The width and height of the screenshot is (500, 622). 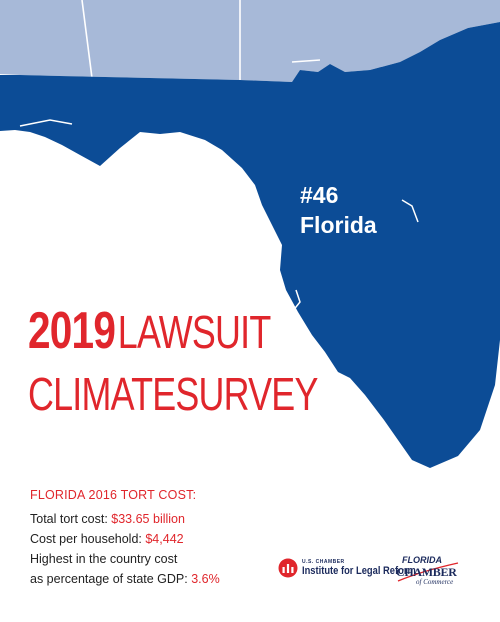 I want to click on ilr-logo-text: U.S. CHAMBER Institute for Legal Reform, so click(x=369, y=568).